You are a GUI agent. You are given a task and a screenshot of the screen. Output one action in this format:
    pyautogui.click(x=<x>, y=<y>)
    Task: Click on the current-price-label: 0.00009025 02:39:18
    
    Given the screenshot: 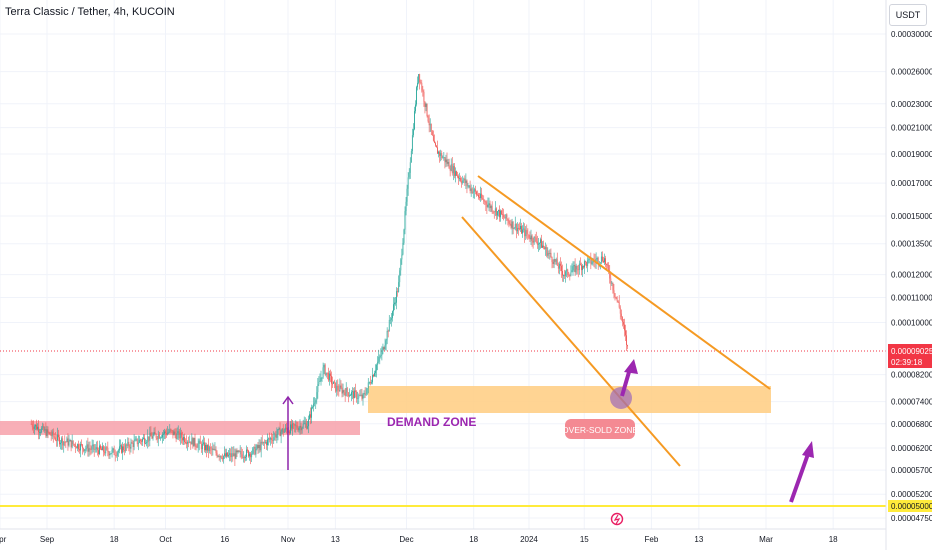 What is the action you would take?
    pyautogui.click(x=910, y=356)
    